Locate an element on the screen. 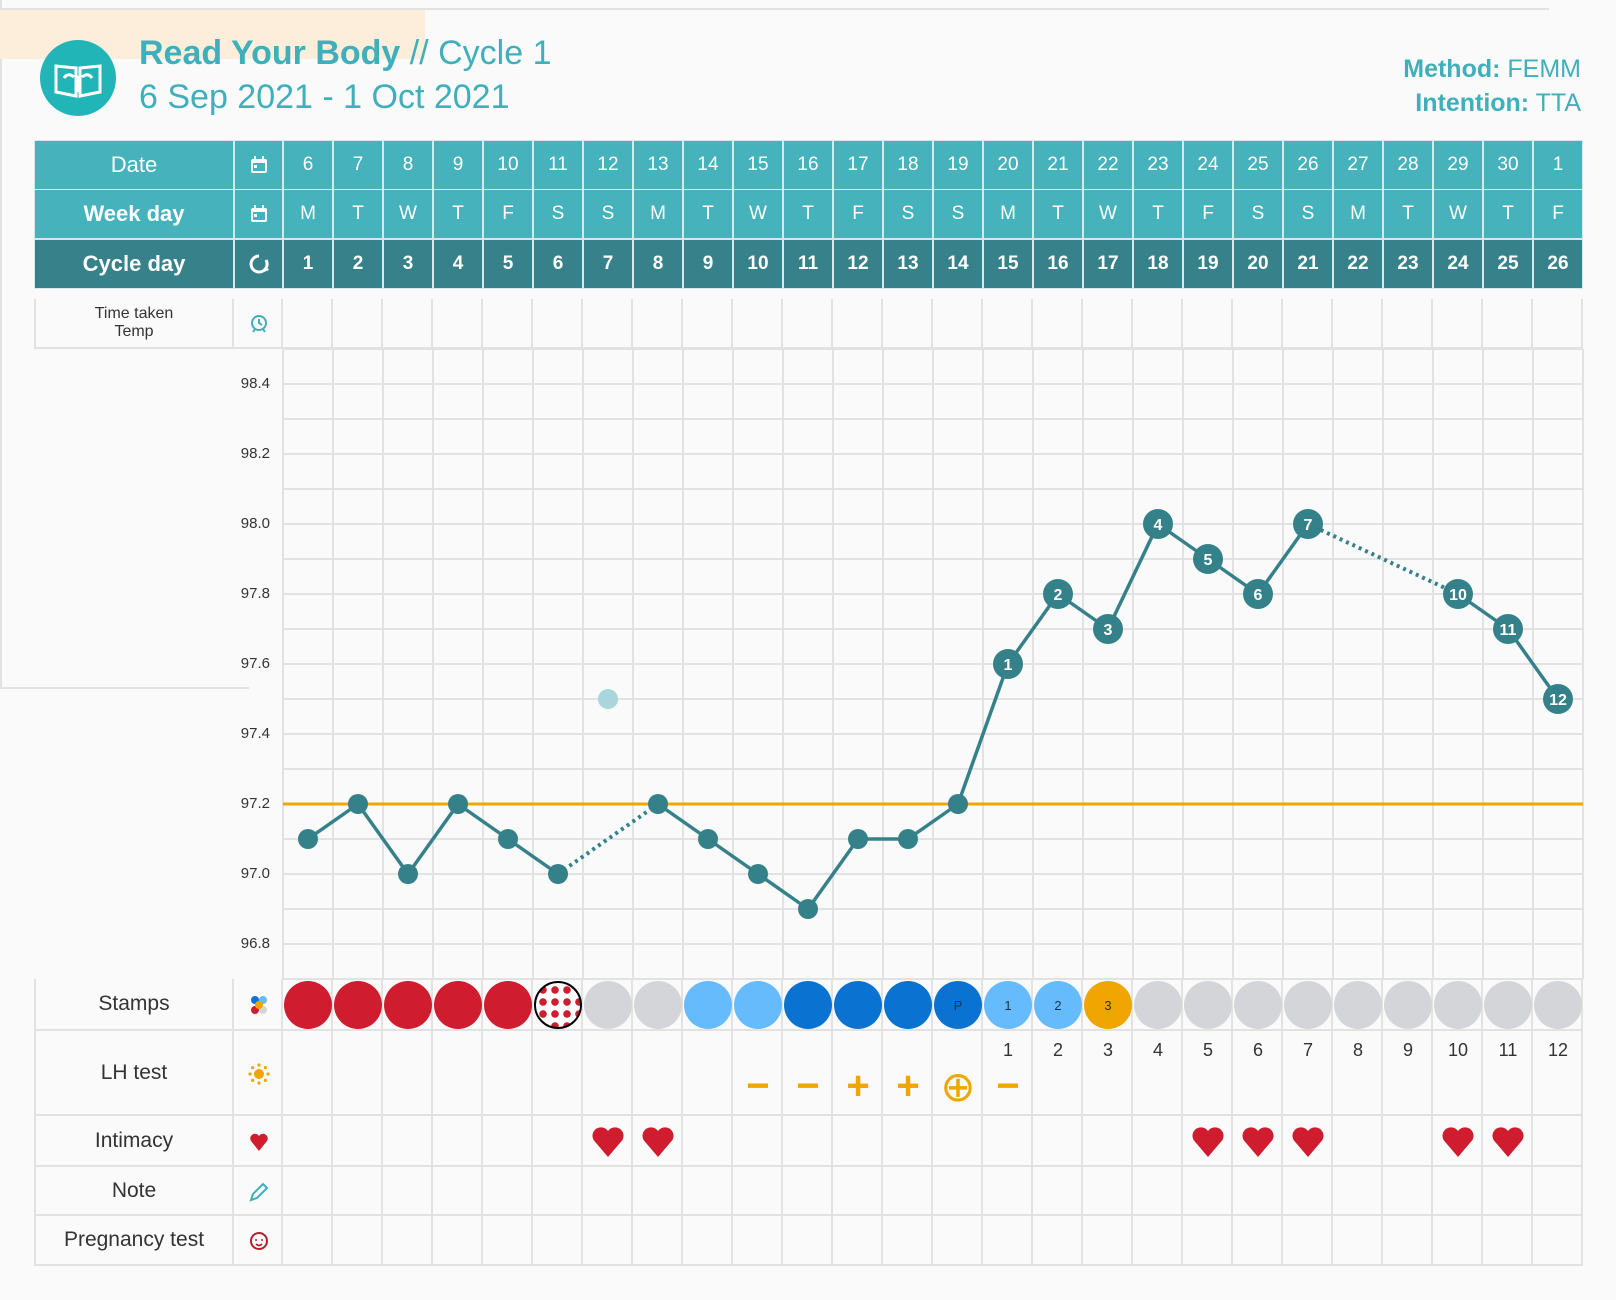 The height and width of the screenshot is (1300, 1616). stamp-dark-blue is located at coordinates (858, 1005).